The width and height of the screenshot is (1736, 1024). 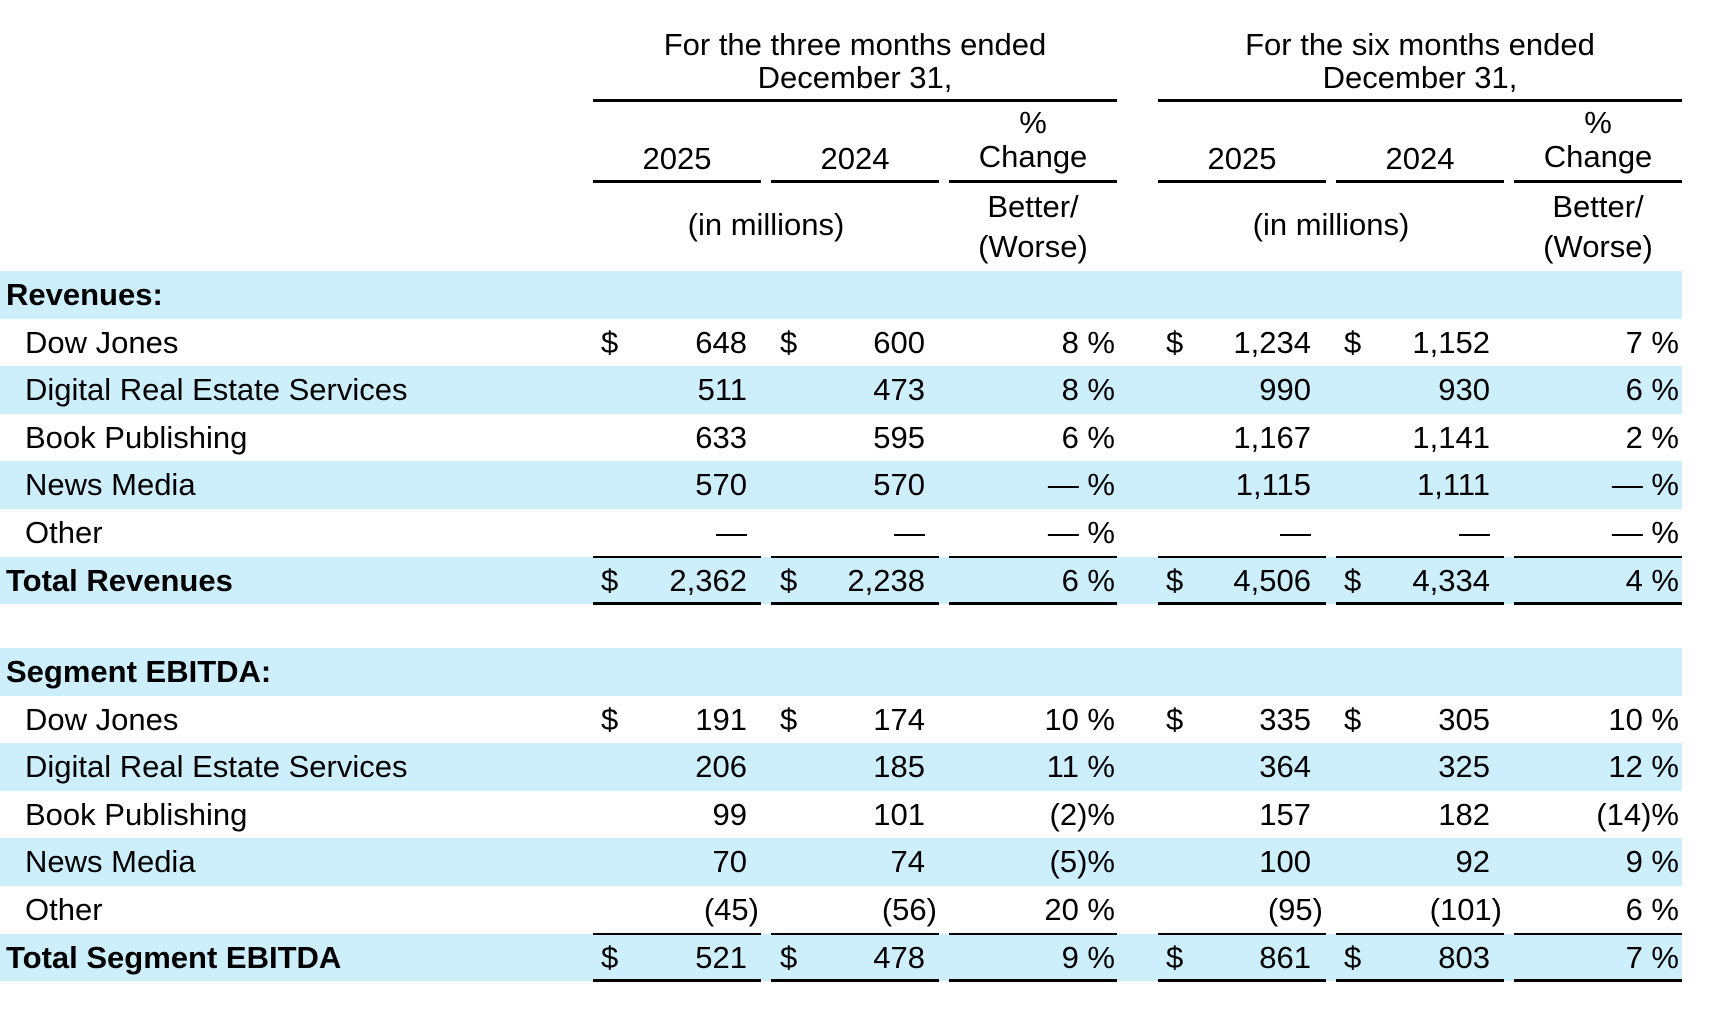 I want to click on h-2025-value: 1,167, so click(x=1272, y=437).